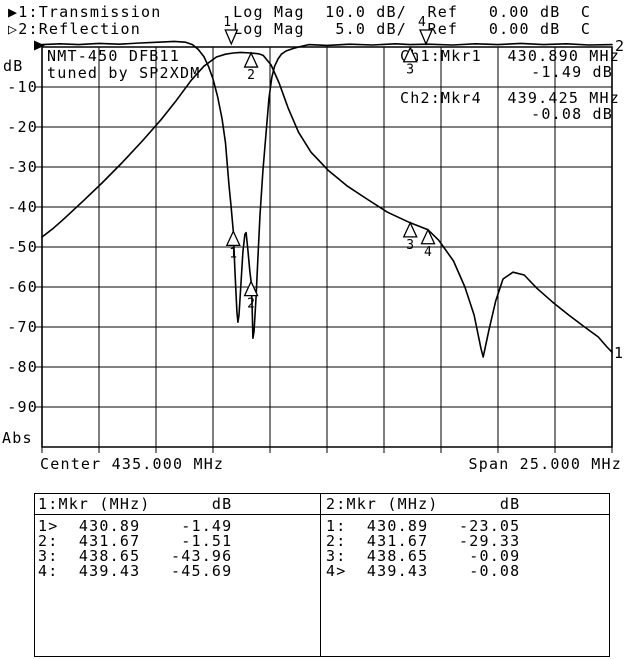 The width and height of the screenshot is (640, 659). Describe the element at coordinates (423, 556) in the screenshot. I see `marker-table-row: 3: 438.65 -0.09` at that location.